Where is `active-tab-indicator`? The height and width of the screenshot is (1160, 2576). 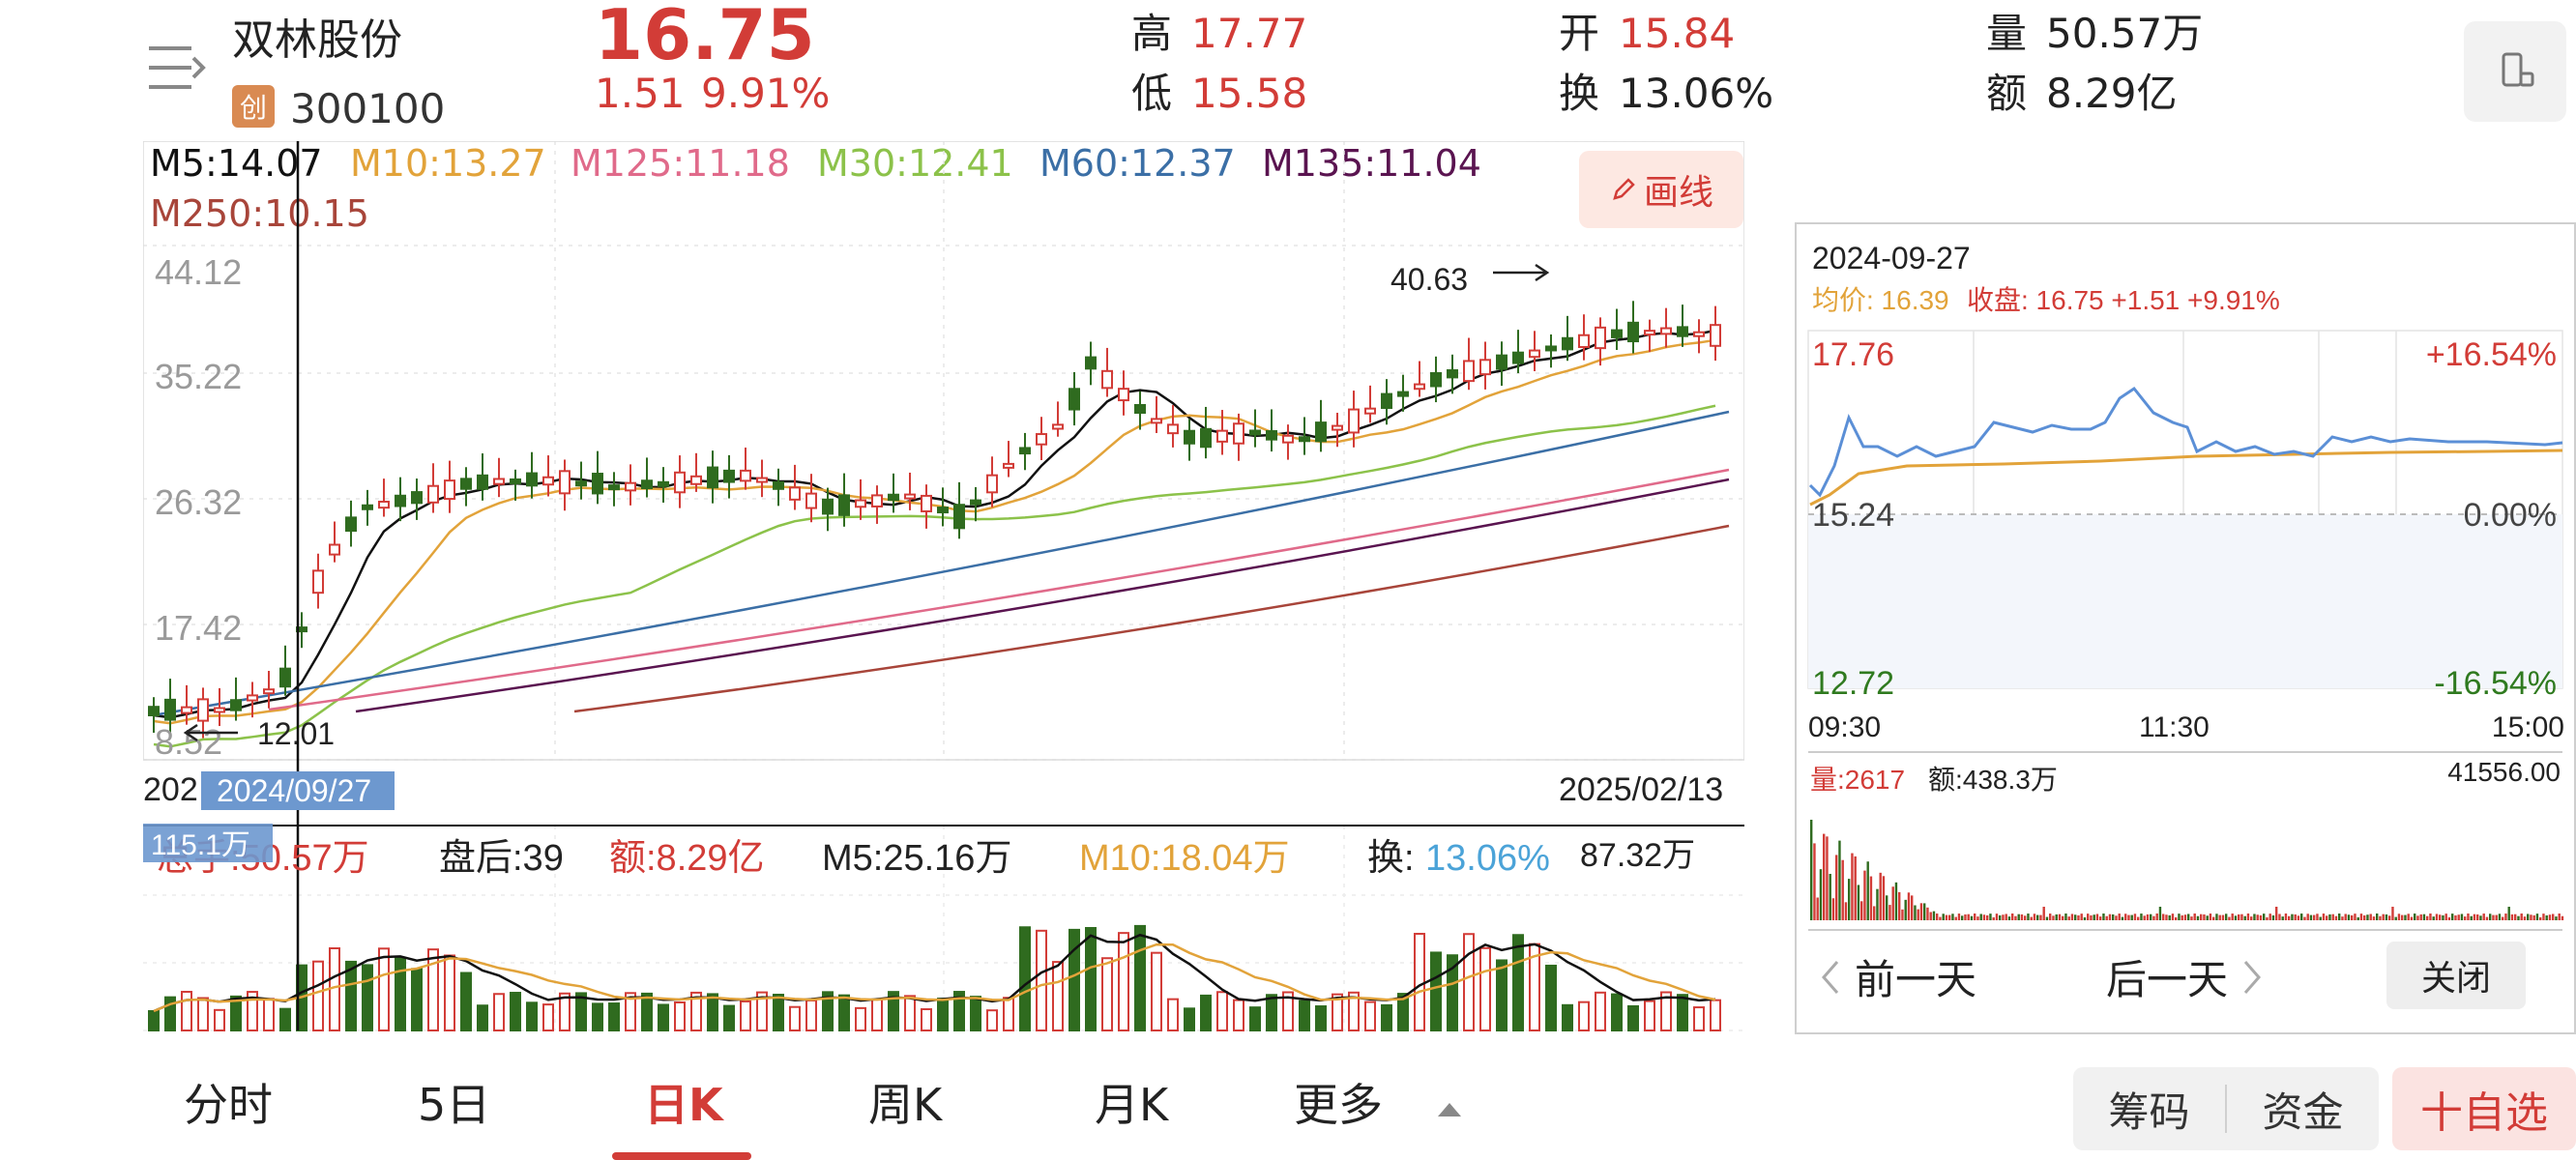 active-tab-indicator is located at coordinates (681, 1156).